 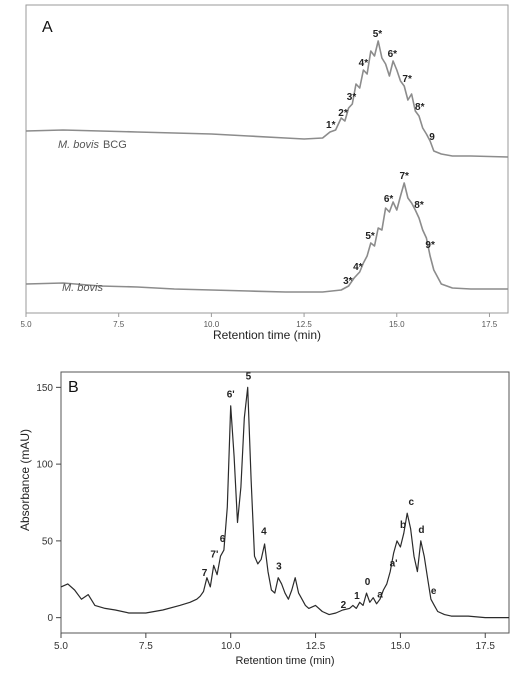 What do you see at coordinates (47, 27) in the screenshot?
I see `panel-a-label: A` at bounding box center [47, 27].